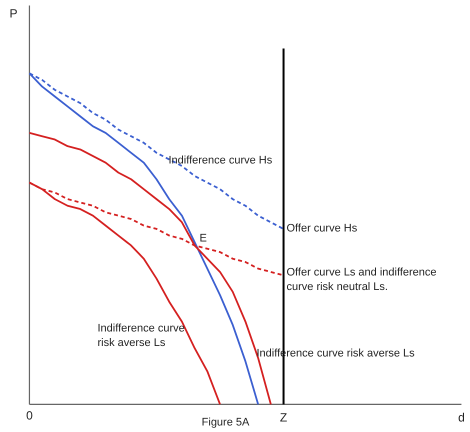 This screenshot has width=470, height=432. Describe the element at coordinates (203, 238) in the screenshot. I see `annotation: E` at that location.